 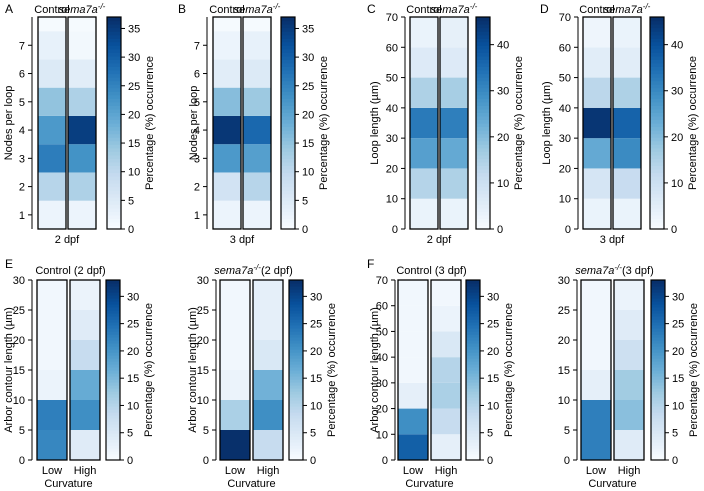 I want to click on y-tick-label: 60, so click(x=392, y=48).